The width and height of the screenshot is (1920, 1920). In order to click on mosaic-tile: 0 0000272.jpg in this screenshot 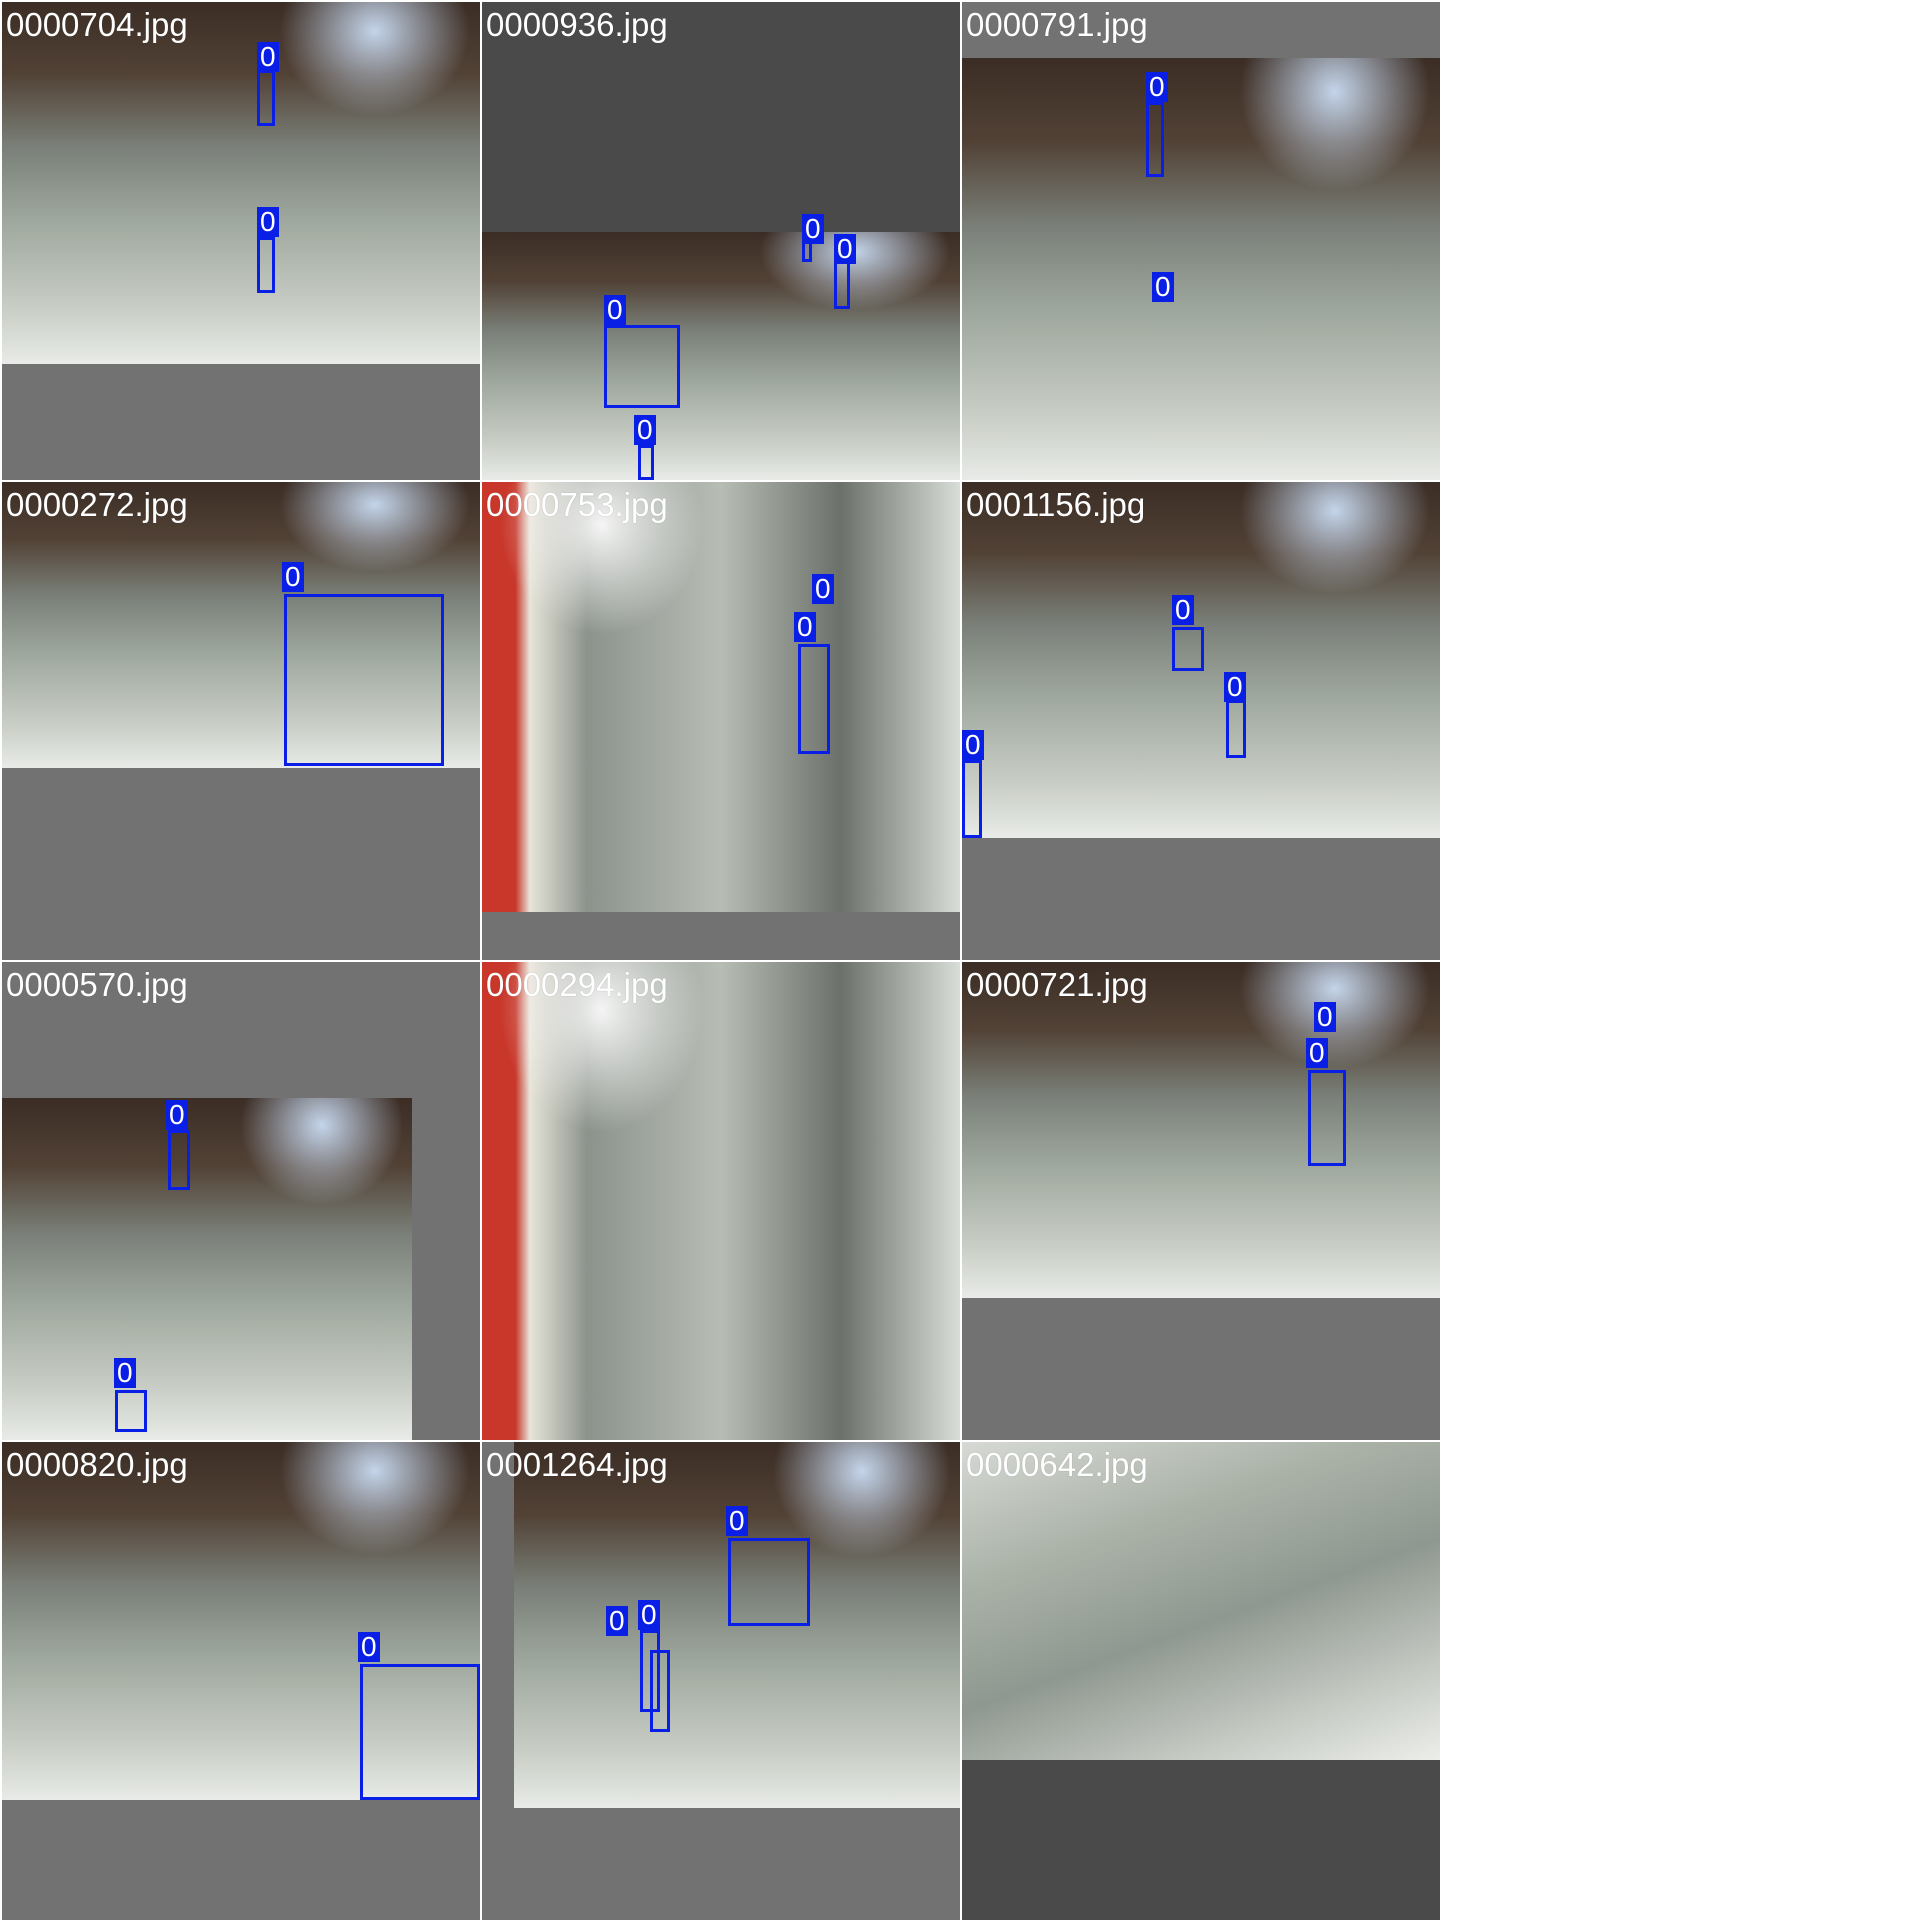, I will do `click(241, 721)`.